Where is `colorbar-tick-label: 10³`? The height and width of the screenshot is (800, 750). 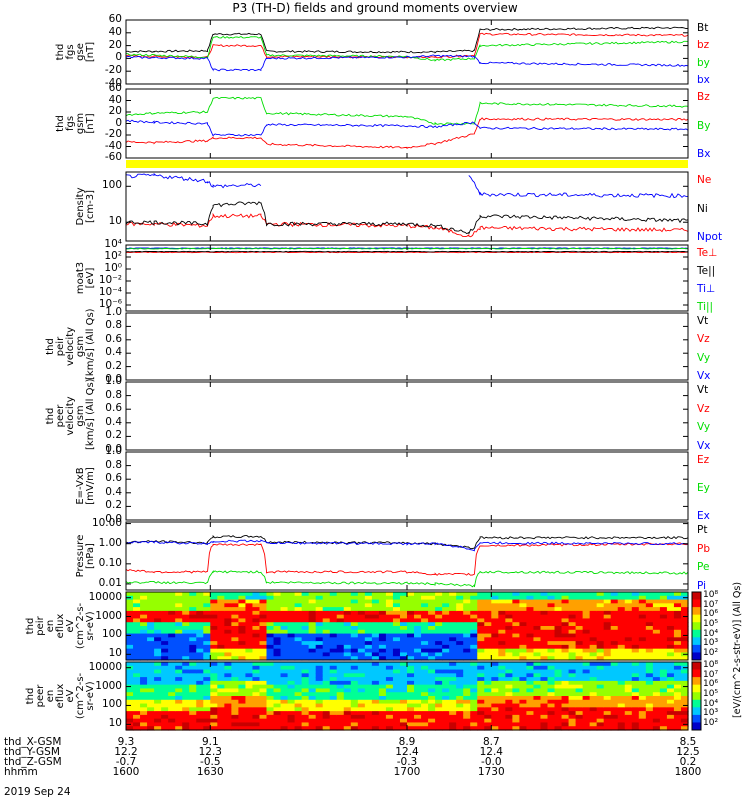
colorbar-tick-label: 10³ is located at coordinates (711, 713).